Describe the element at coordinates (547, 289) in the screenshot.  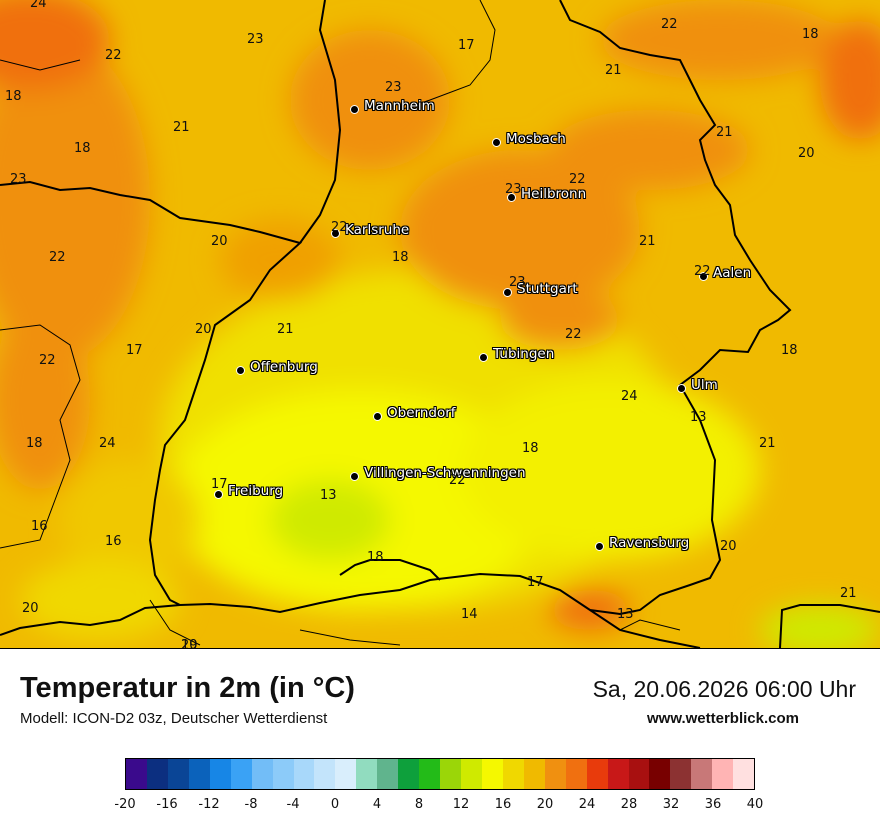
I see `city-label: Stuttgart` at that location.